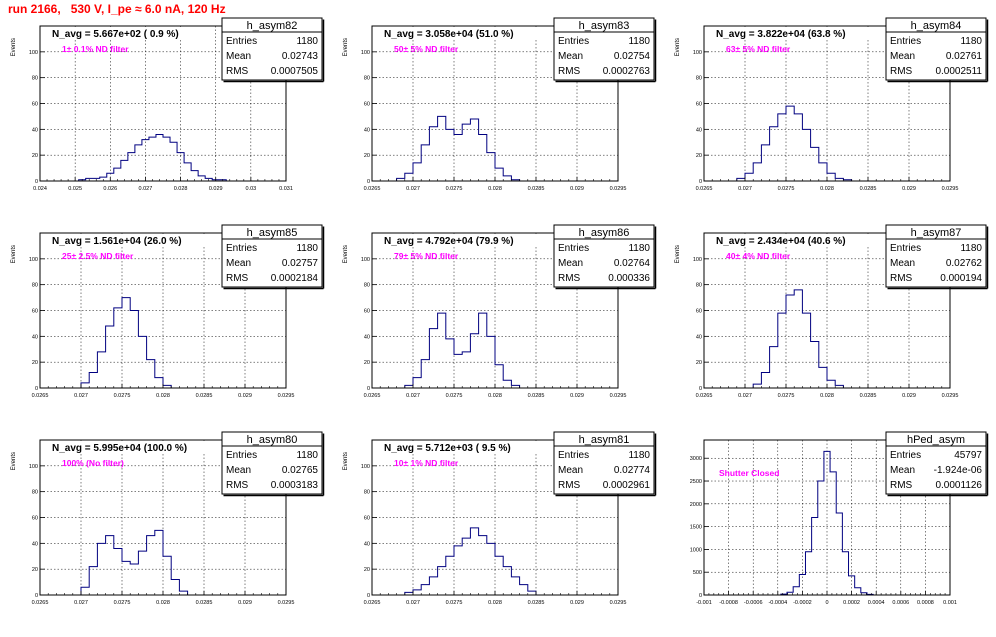 This screenshot has width=996, height=637. I want to click on x-tick-label: 0.0285, so click(204, 396).